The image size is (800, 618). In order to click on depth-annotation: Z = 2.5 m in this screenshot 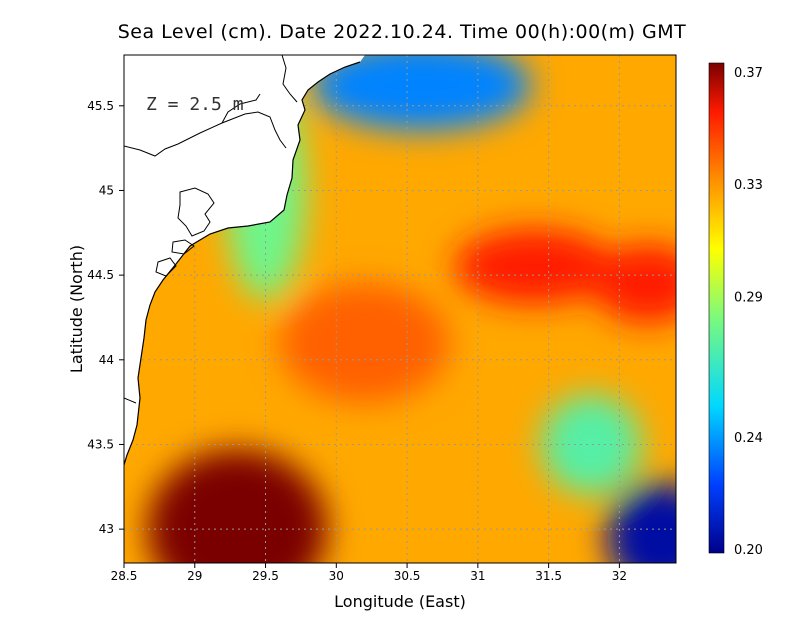, I will do `click(195, 104)`.